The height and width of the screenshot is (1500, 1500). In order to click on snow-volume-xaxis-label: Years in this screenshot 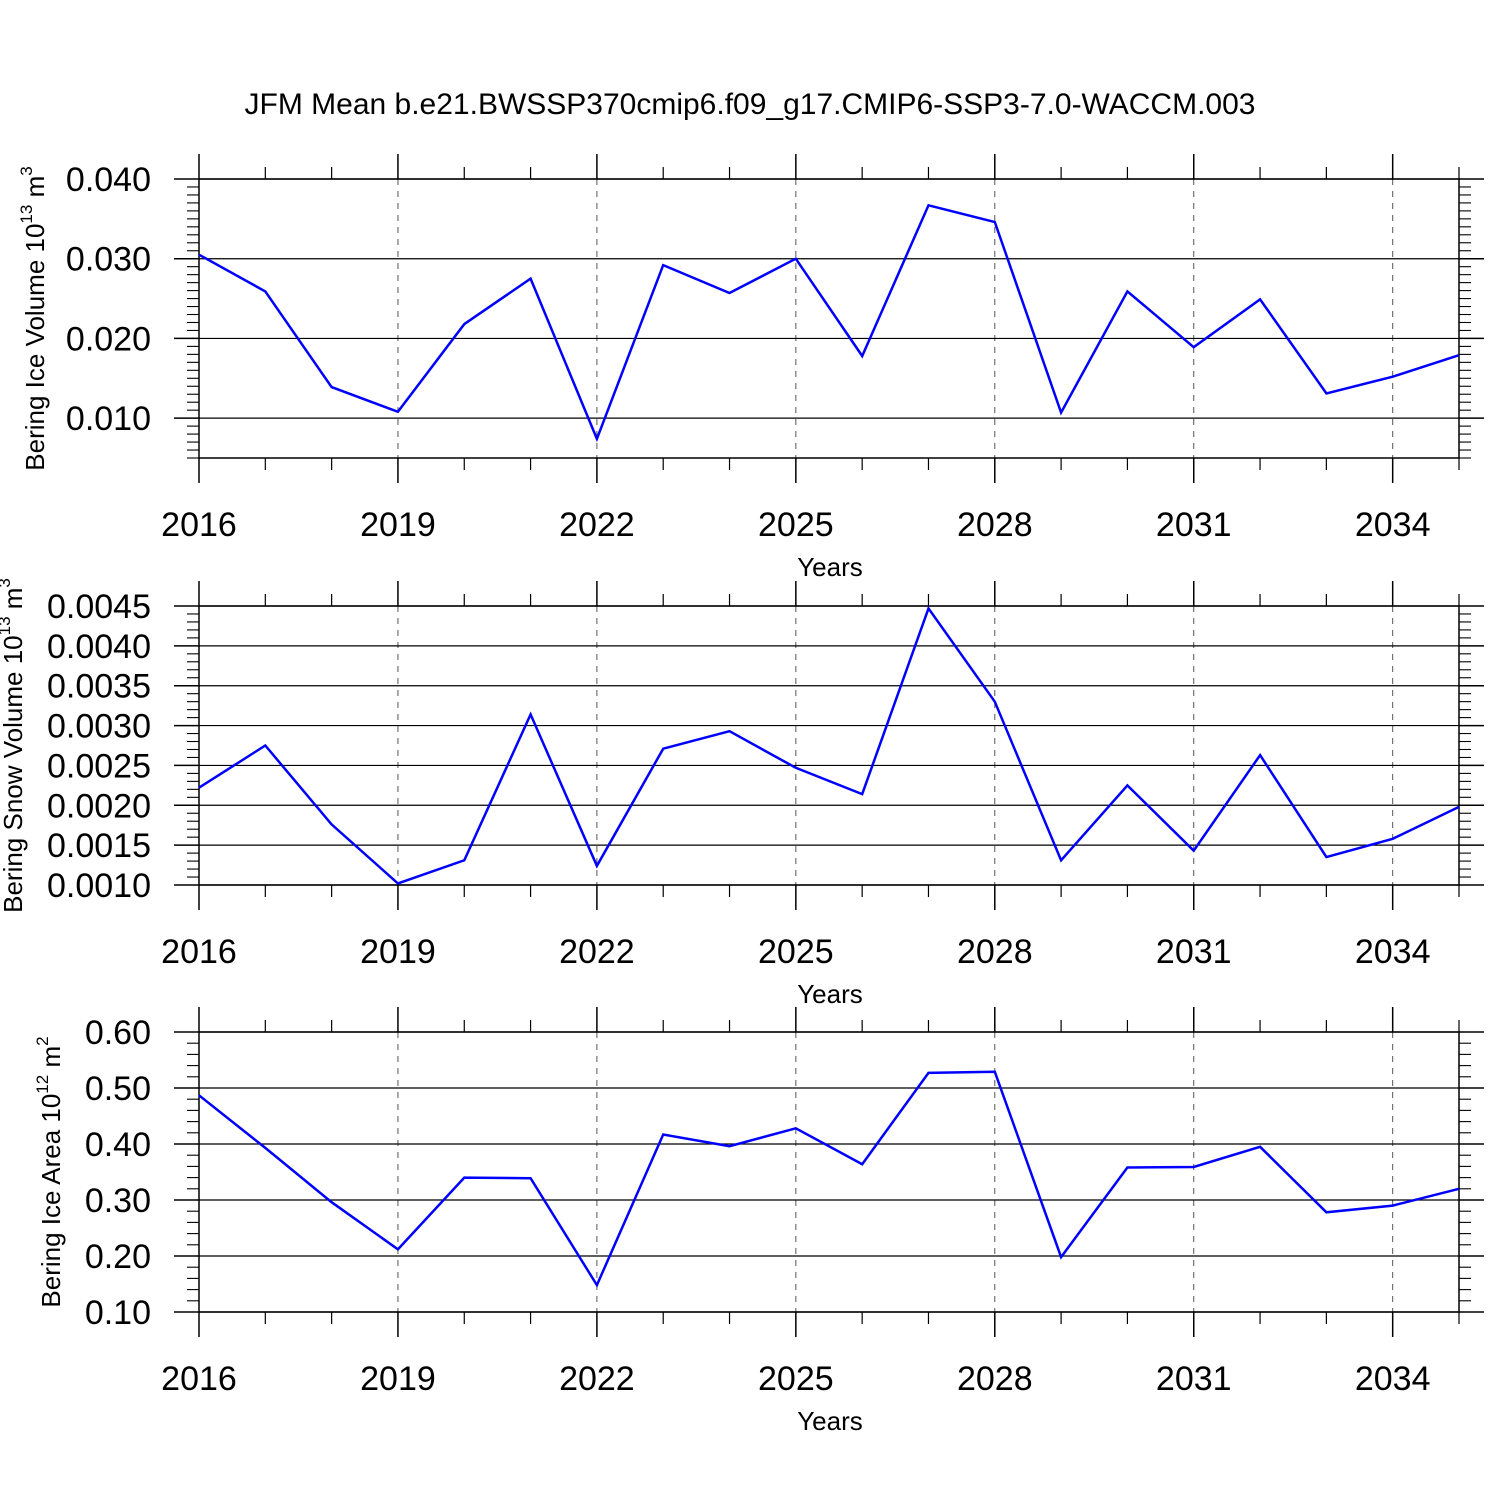, I will do `click(830, 994)`.